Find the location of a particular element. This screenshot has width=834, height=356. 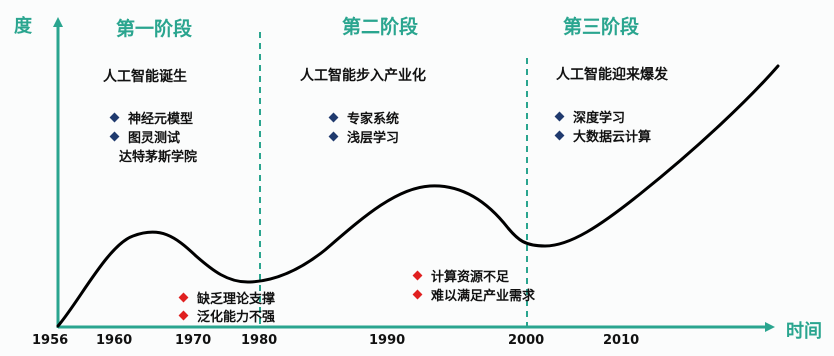

x-tick: 1956 is located at coordinates (50, 340).